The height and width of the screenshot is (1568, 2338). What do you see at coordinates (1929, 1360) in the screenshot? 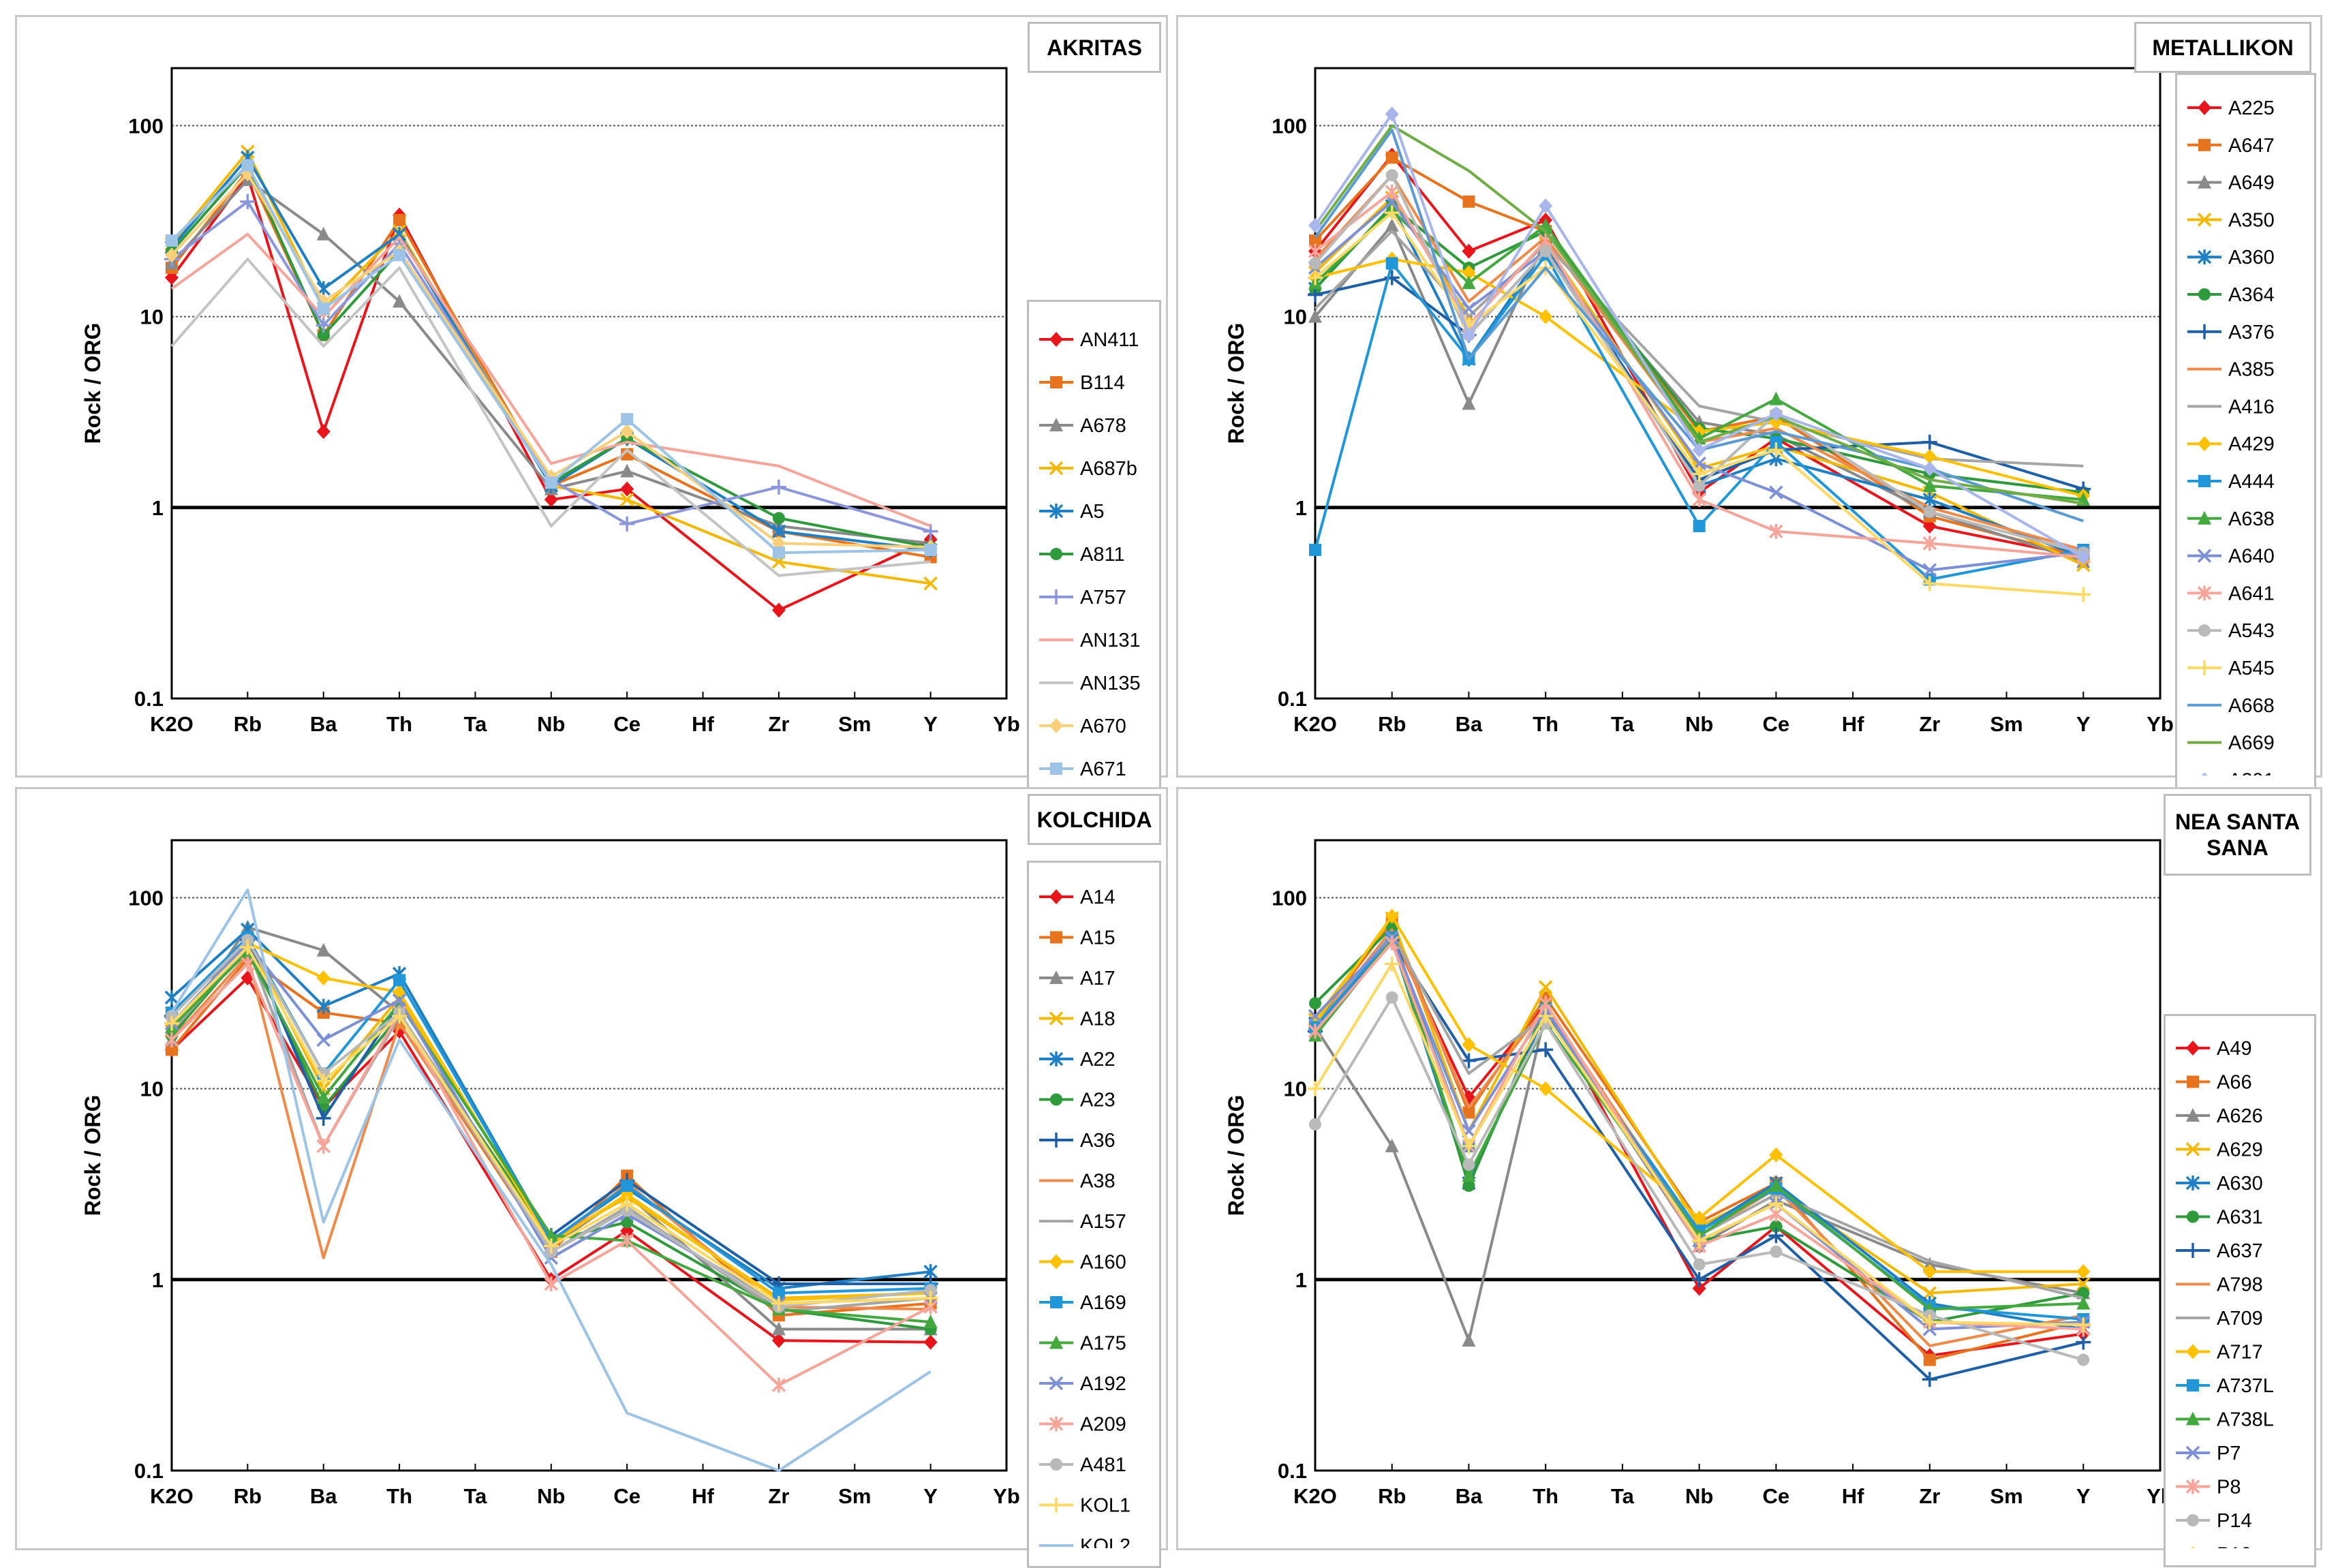
I see `data-point-a66` at bounding box center [1929, 1360].